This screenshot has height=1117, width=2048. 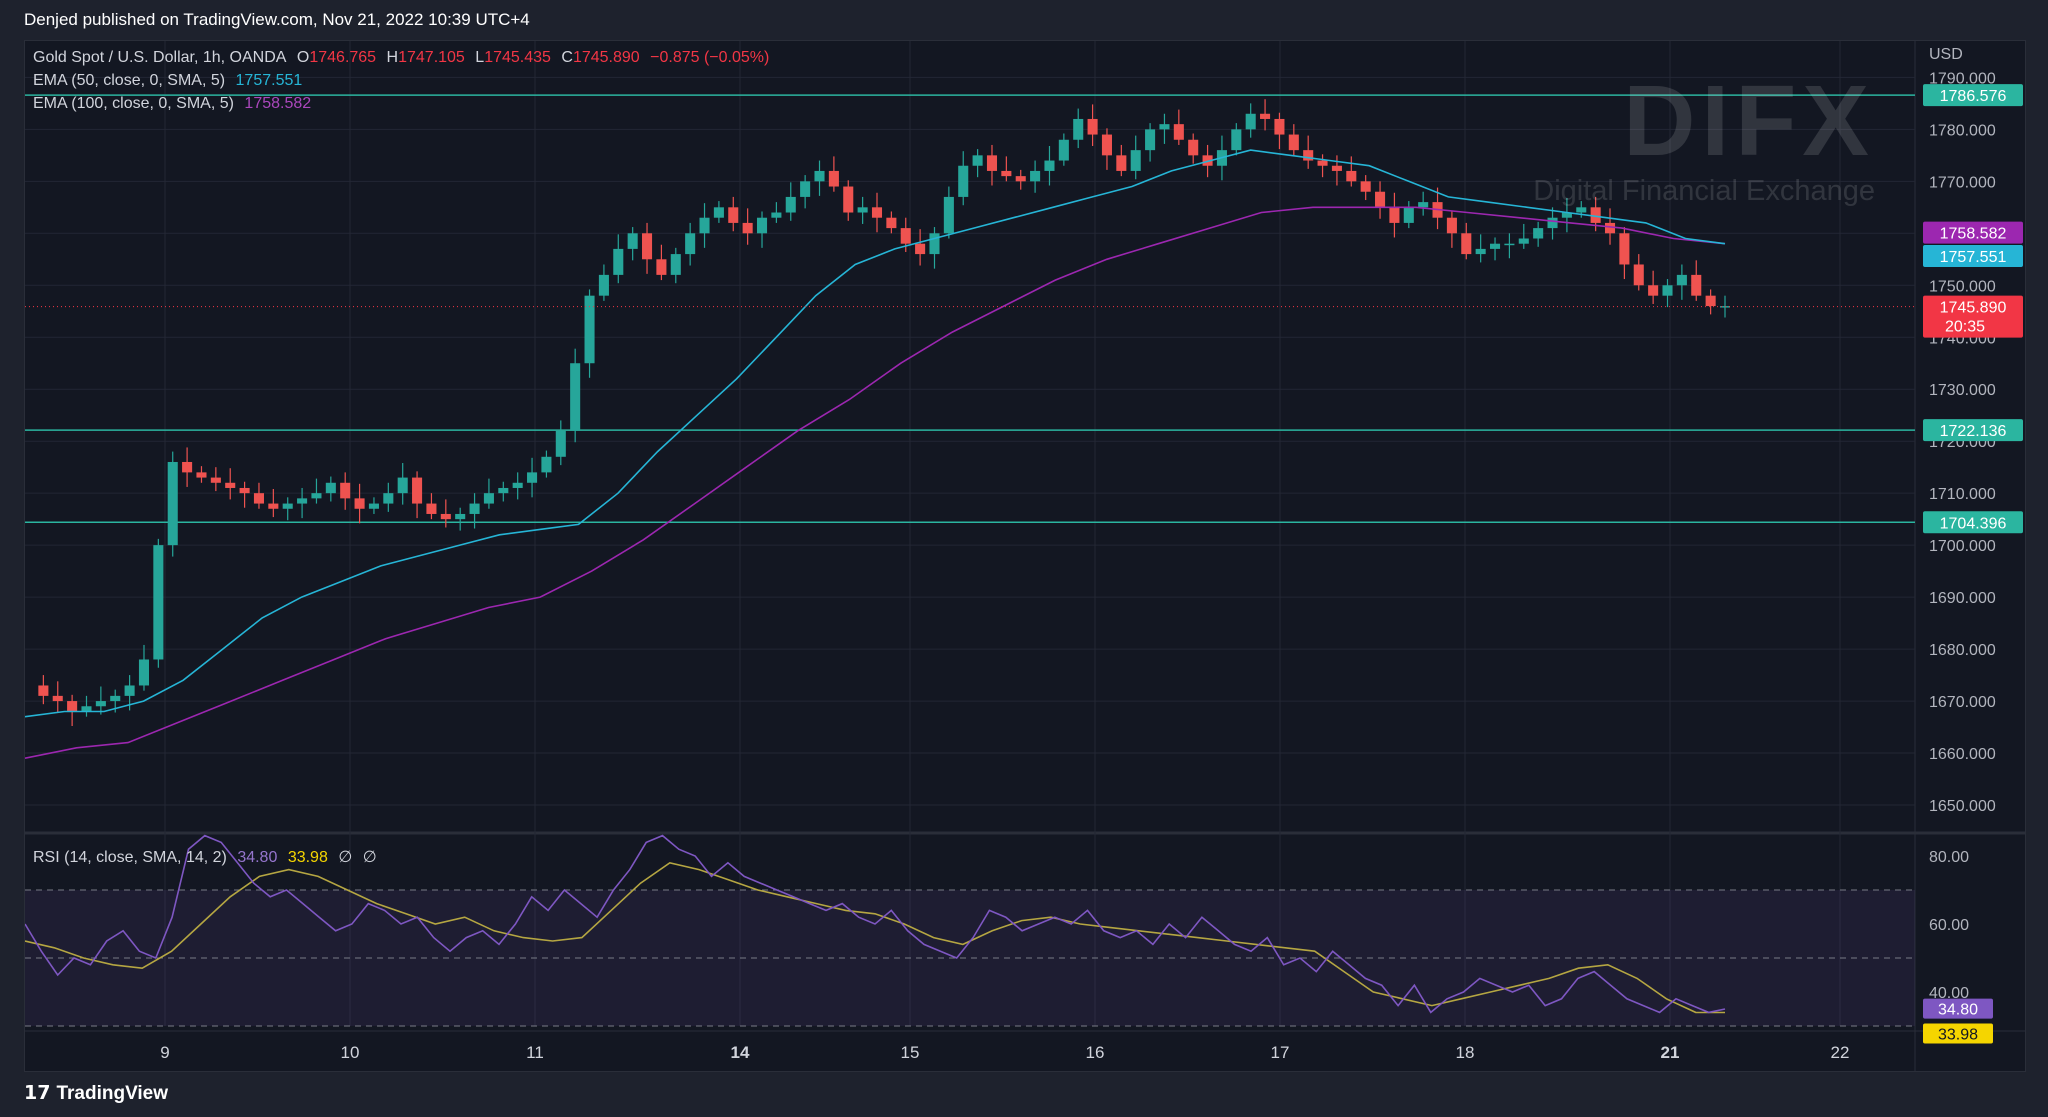 I want to click on y-tick-label: 1670.000, so click(x=1962, y=702).